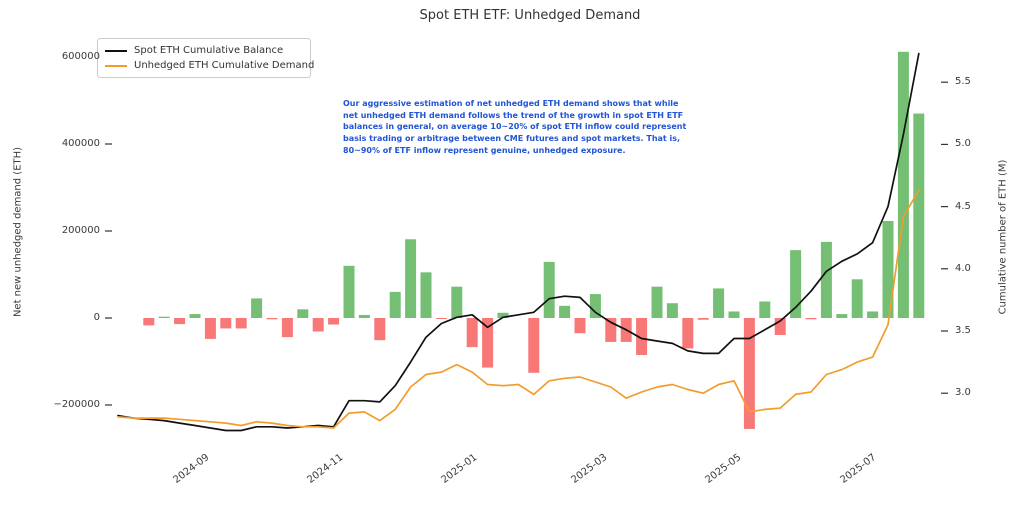 The image size is (1024, 512). I want to click on legend-item-demand: Unhedged ETH Cumulative Demand, so click(209, 65).